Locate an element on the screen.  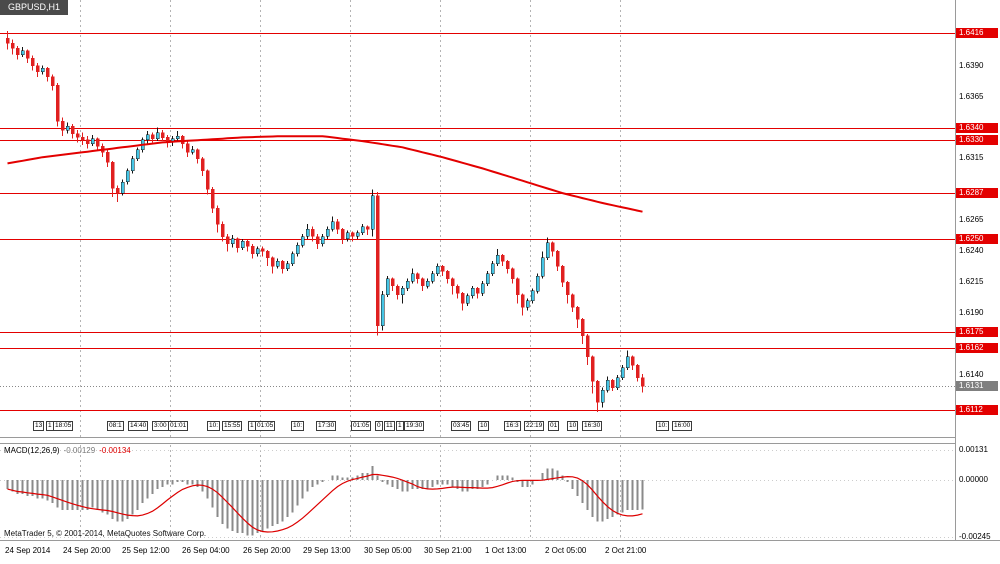
hline-price-label: 1.6416 is located at coordinates (977, 33).